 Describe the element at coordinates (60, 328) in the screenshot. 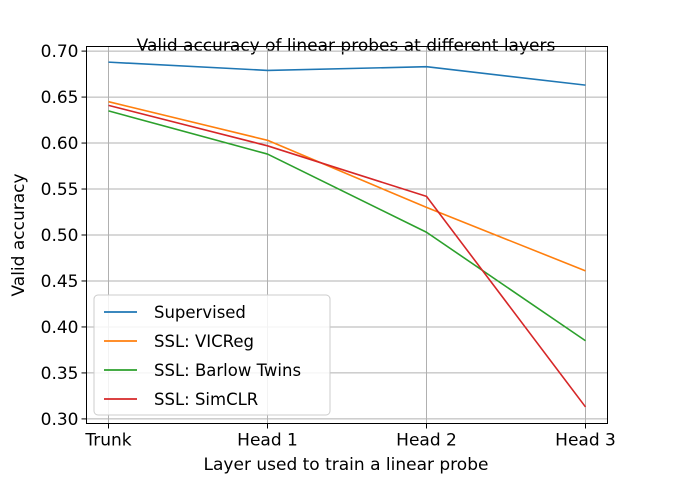

I see `y-tick-label: 0.40` at that location.